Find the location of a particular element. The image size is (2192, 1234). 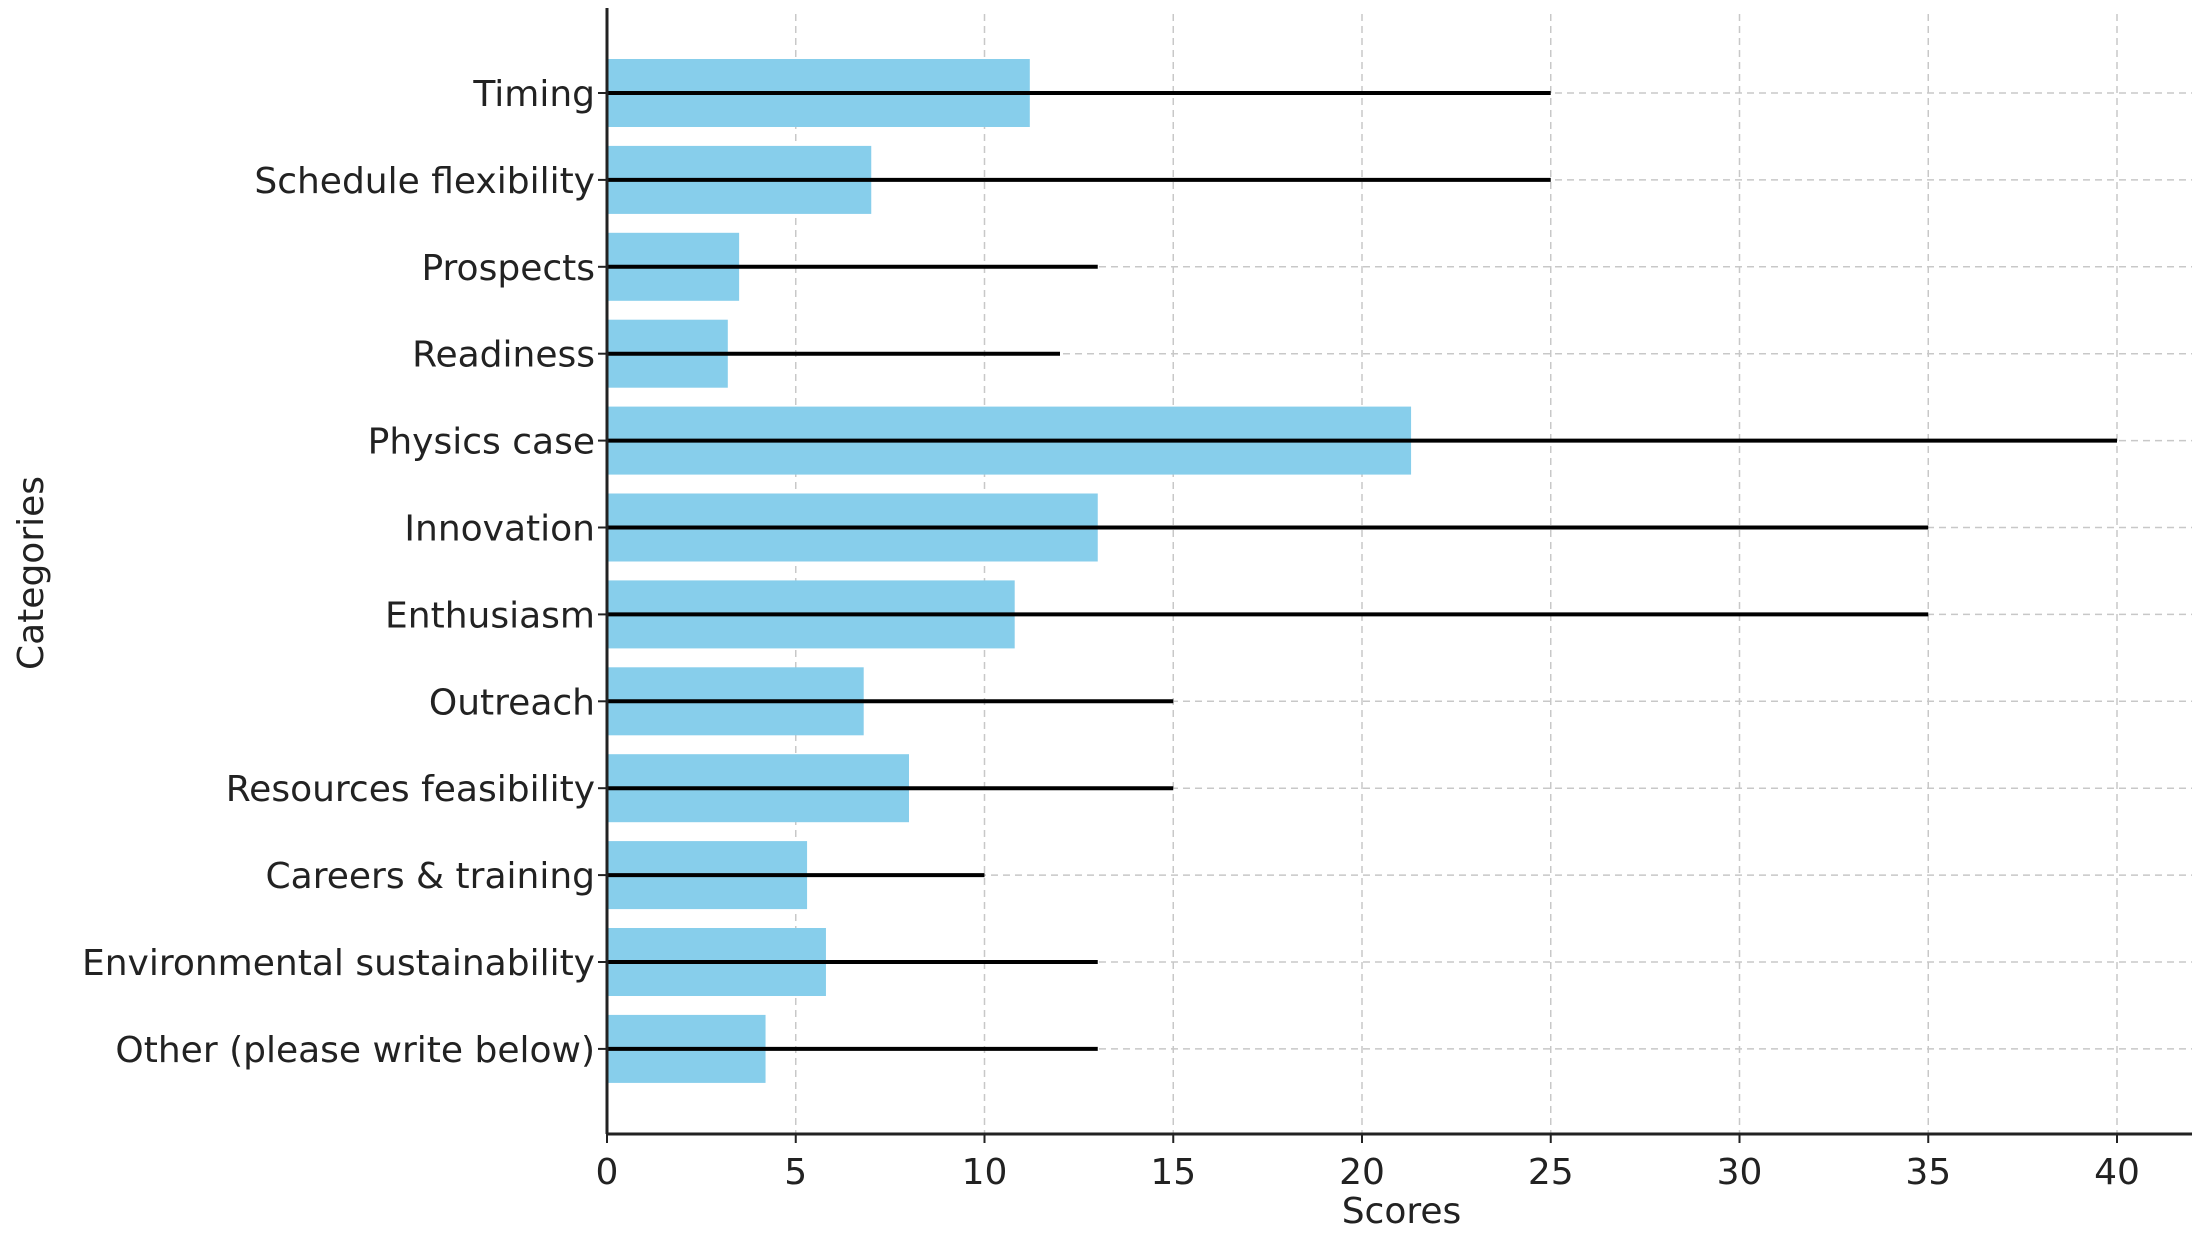

x-tick-label: 35 is located at coordinates (1928, 1172).